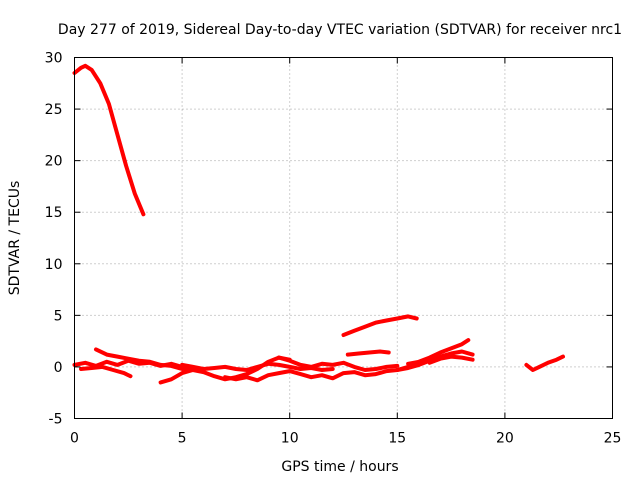  What do you see at coordinates (58, 316) in the screenshot?
I see `y-tick-label: 5` at bounding box center [58, 316].